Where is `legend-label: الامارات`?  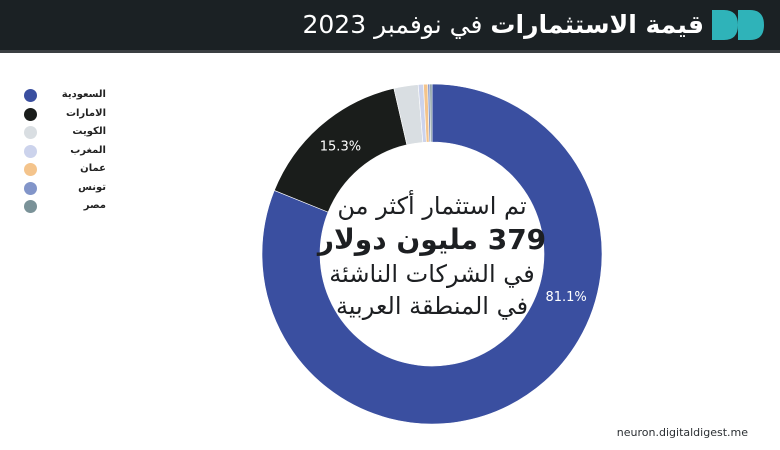 legend-label: الامارات is located at coordinates (85, 113).